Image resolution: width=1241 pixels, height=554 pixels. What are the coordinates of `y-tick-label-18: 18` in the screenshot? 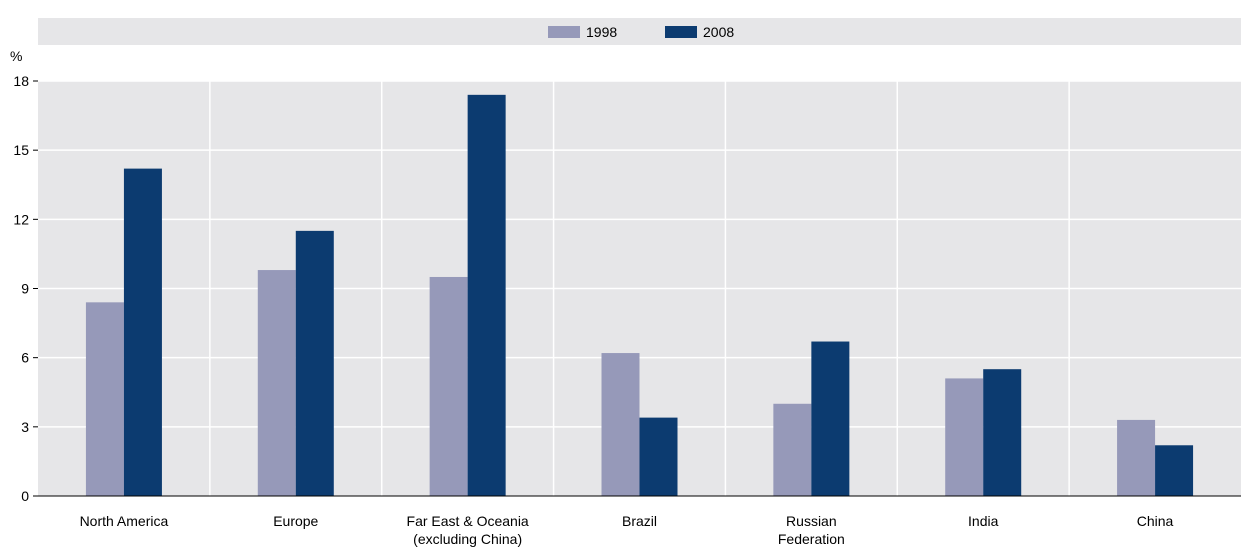 It's located at (21, 81).